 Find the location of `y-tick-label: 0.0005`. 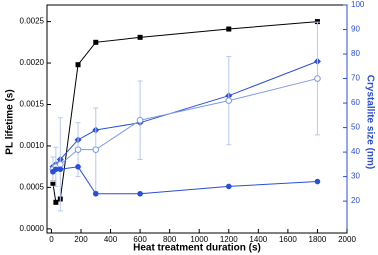

y-tick-label: 0.0005 is located at coordinates (32, 187).